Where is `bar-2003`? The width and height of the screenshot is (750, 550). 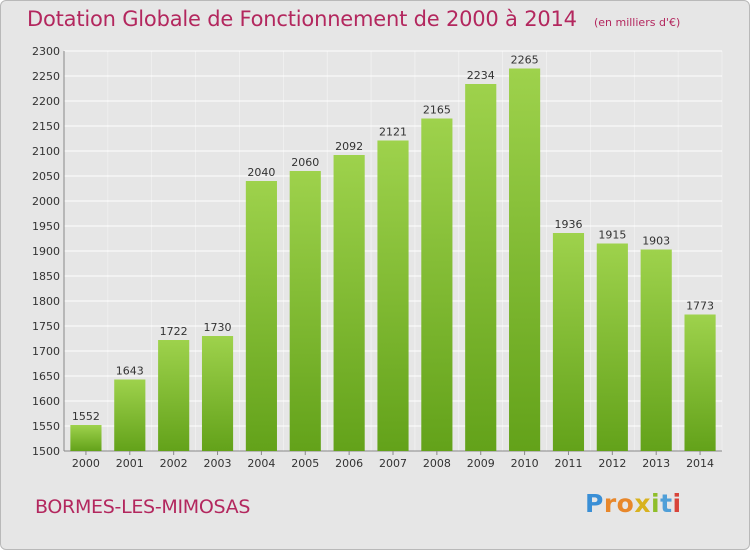 bar-2003 is located at coordinates (217, 393).